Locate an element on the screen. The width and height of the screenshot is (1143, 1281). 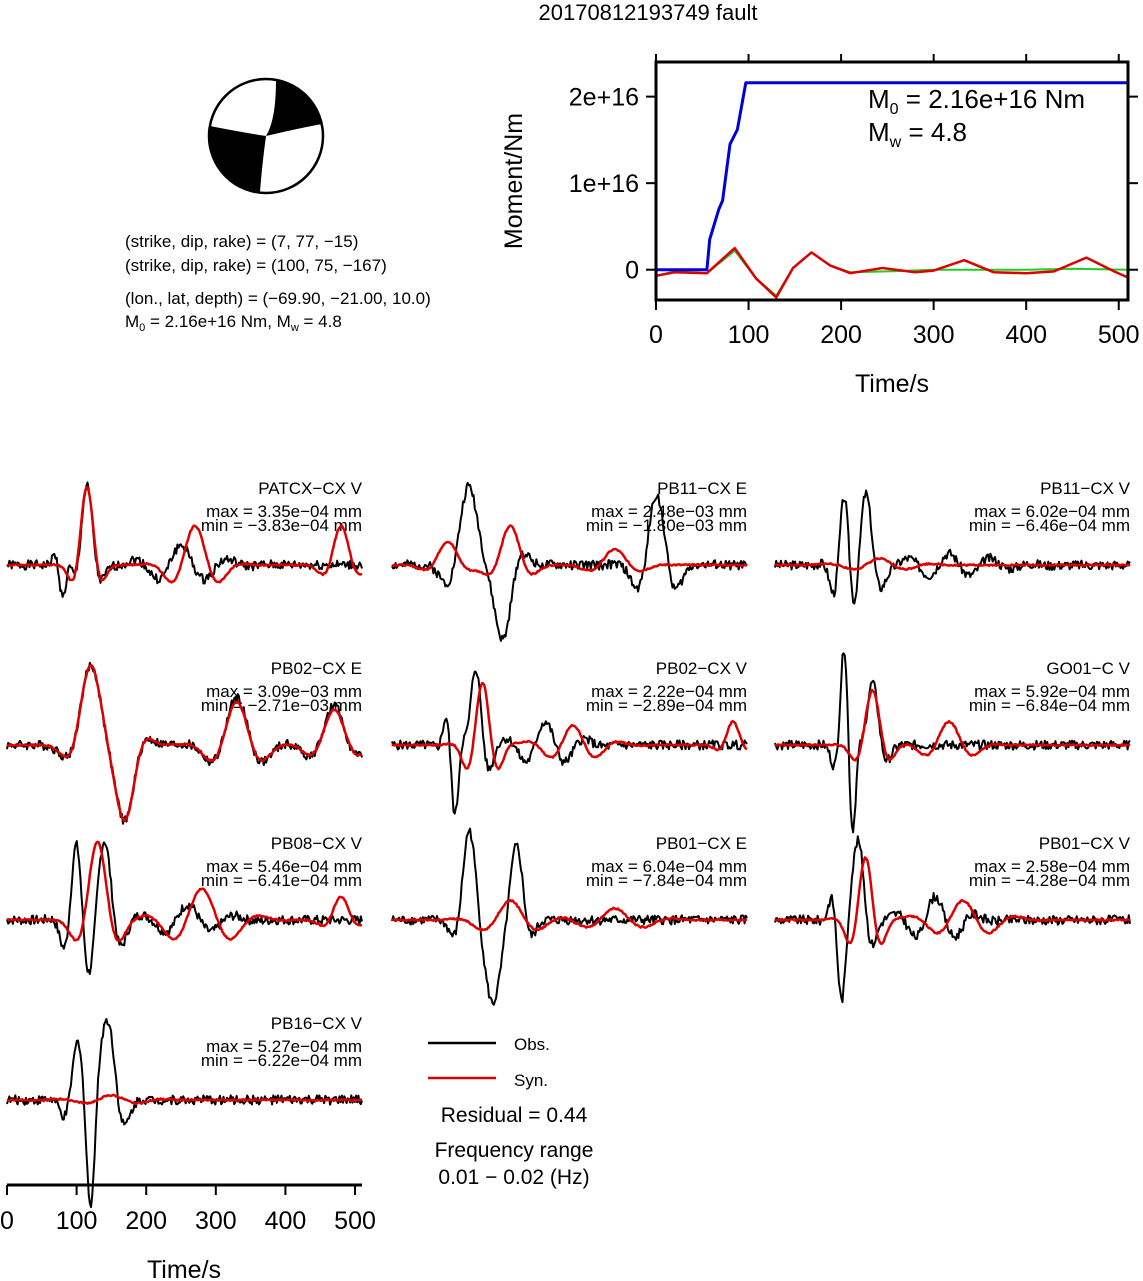
cumulative-moment-curve is located at coordinates (892, 176).